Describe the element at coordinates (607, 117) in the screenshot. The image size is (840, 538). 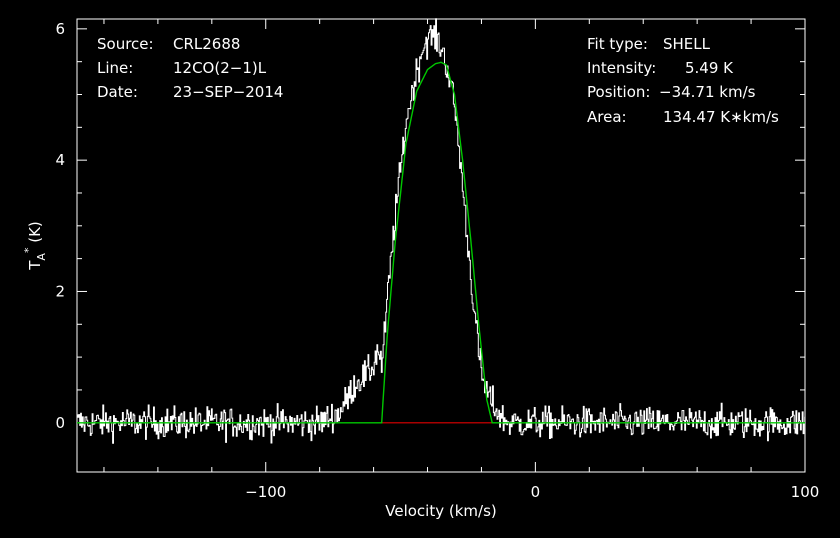
I see `area-label: Area:` at that location.